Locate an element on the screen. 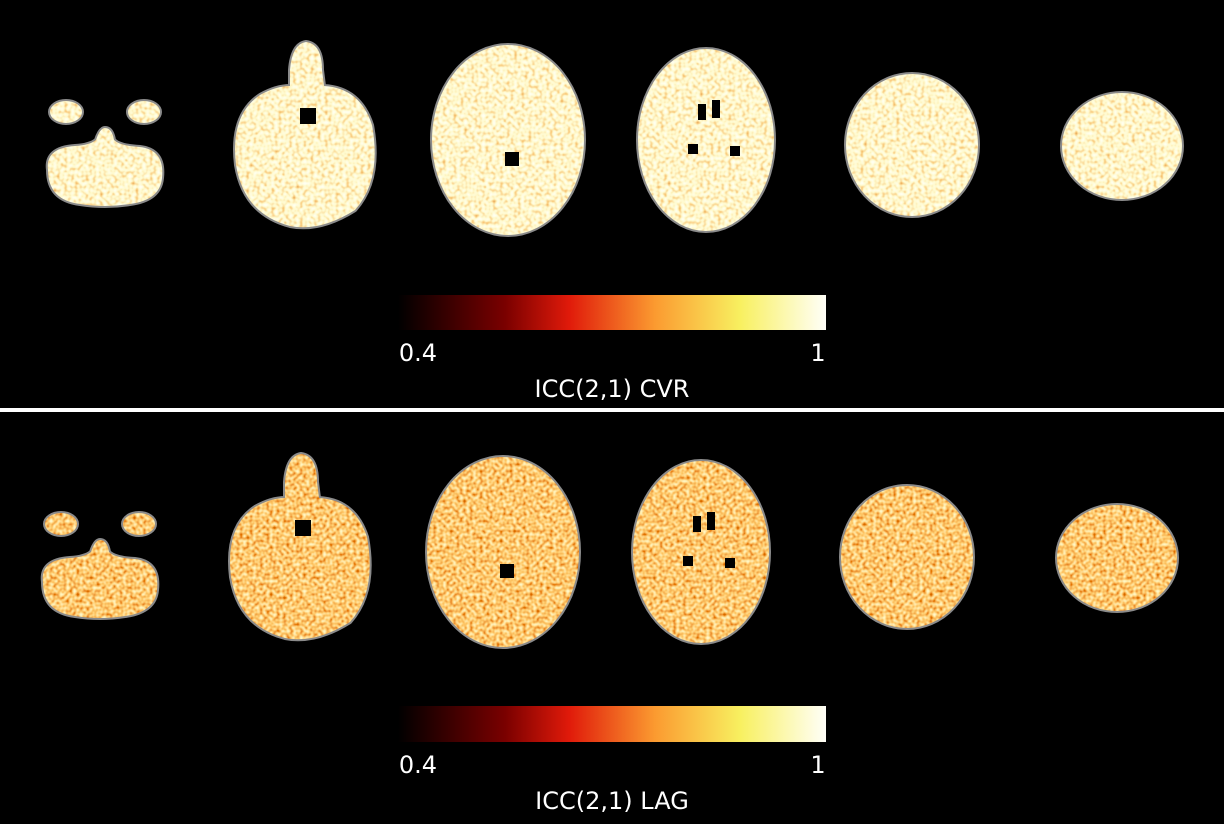 The image size is (1224, 824). divider is located at coordinates (612, 410).